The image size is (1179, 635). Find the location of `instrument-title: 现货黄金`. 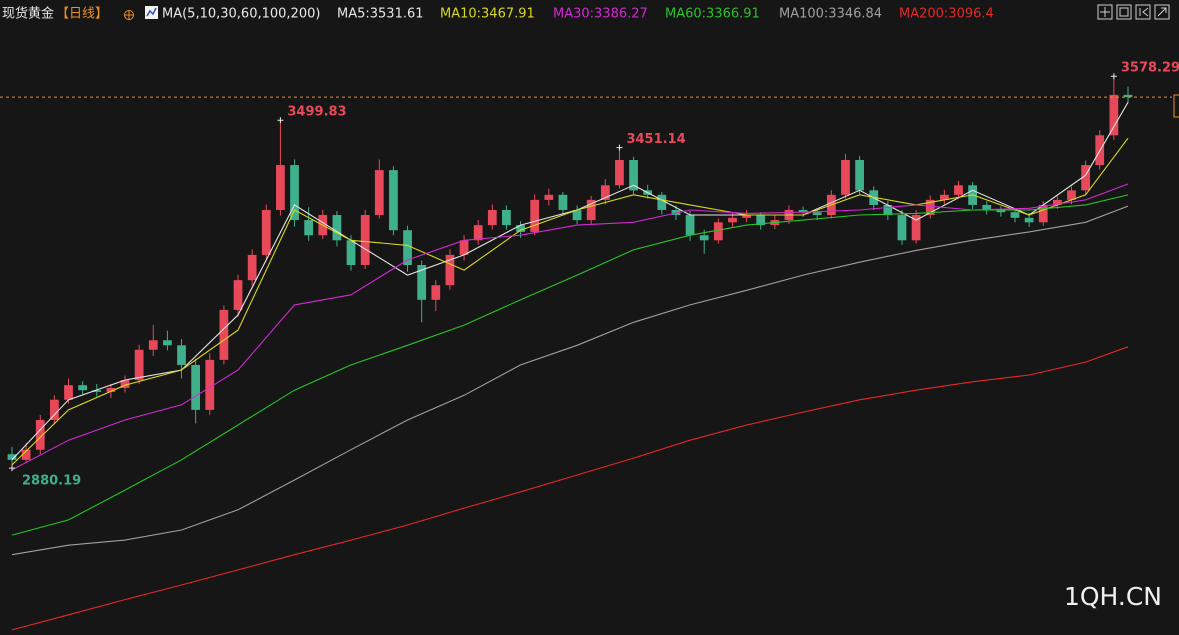

instrument-title: 现货黄金 is located at coordinates (28, 14).